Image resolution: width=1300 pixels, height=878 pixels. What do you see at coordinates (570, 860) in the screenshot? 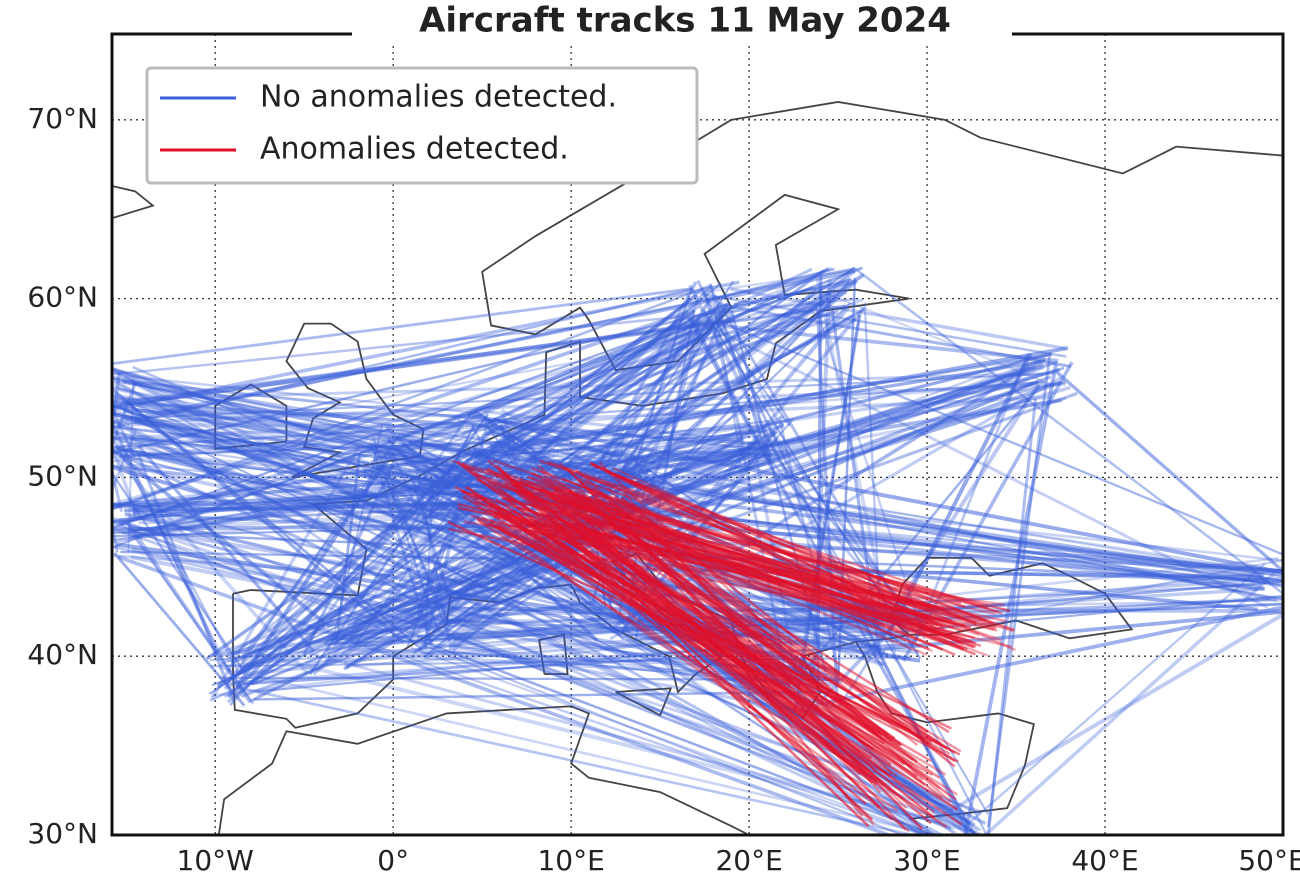
I see `lon-tick-label: 10°E` at bounding box center [570, 860].